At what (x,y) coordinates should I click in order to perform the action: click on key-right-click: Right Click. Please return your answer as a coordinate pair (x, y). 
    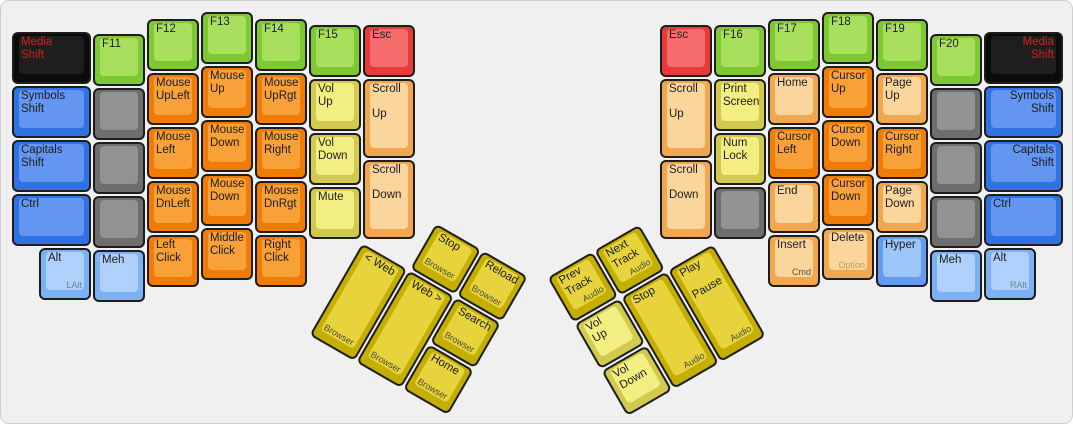
    Looking at the image, I should click on (281, 261).